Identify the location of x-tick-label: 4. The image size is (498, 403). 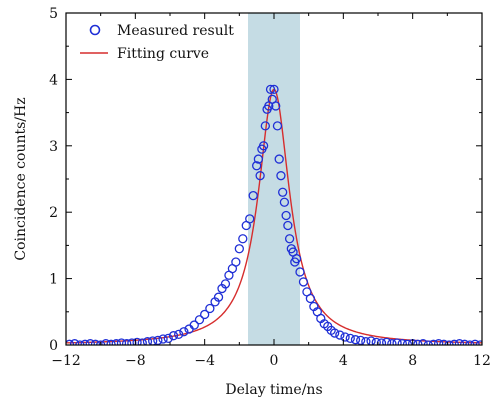
(343, 361).